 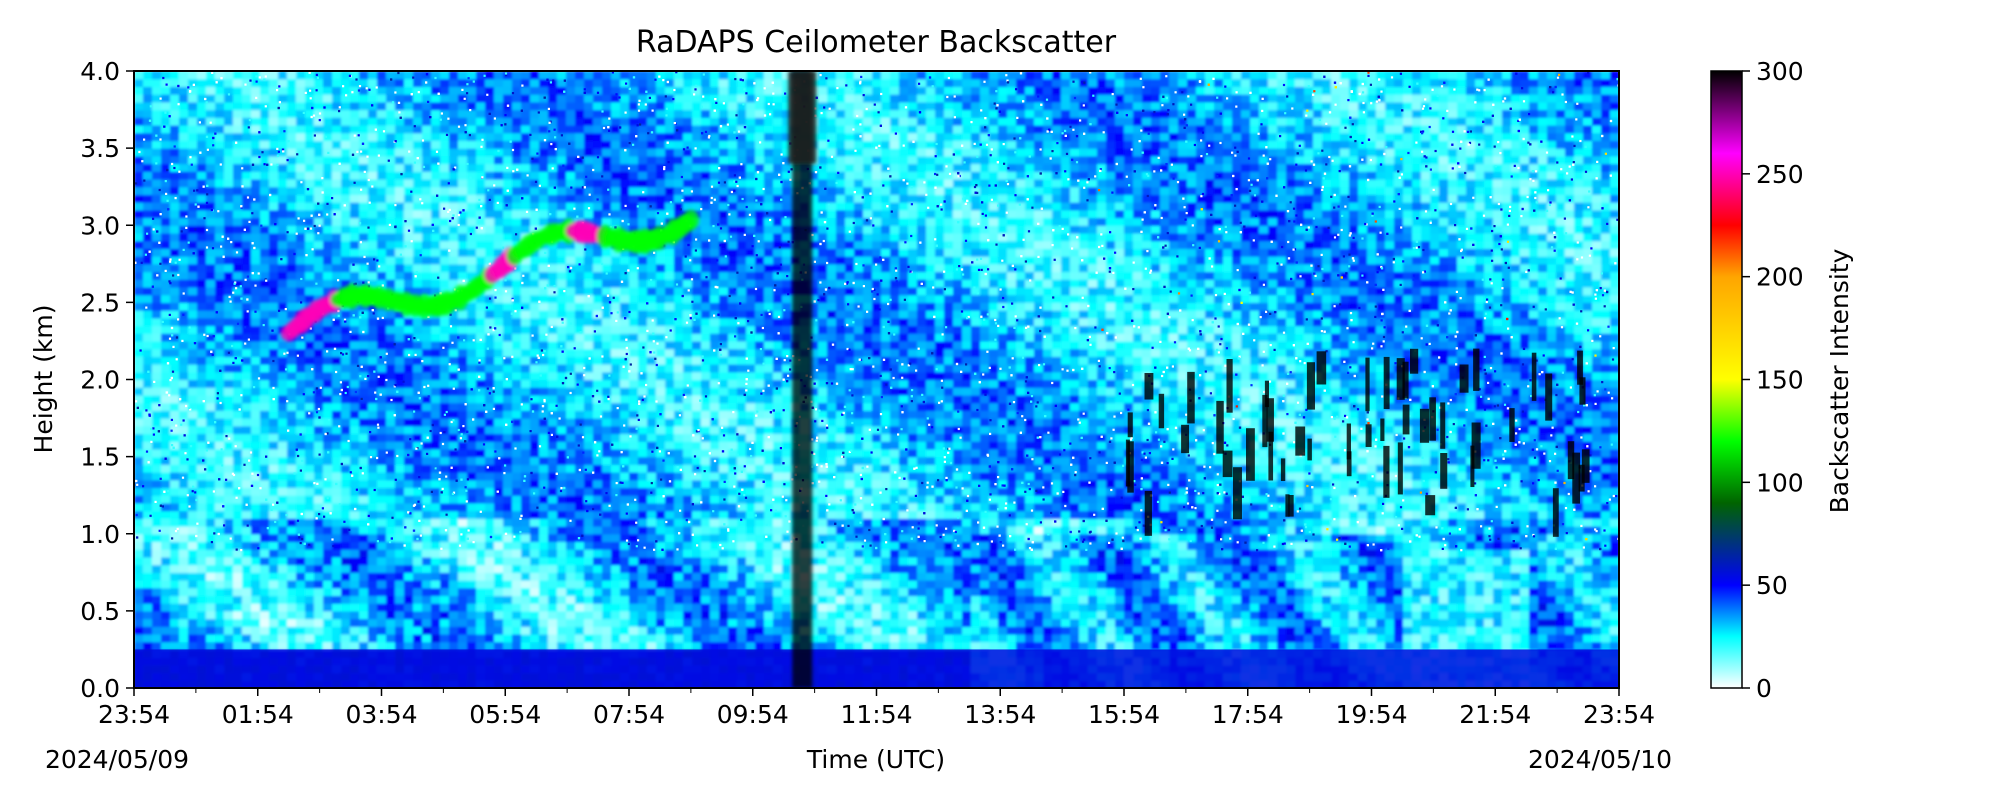 I want to click on x-axis-label: Time (UTC), so click(x=875, y=759).